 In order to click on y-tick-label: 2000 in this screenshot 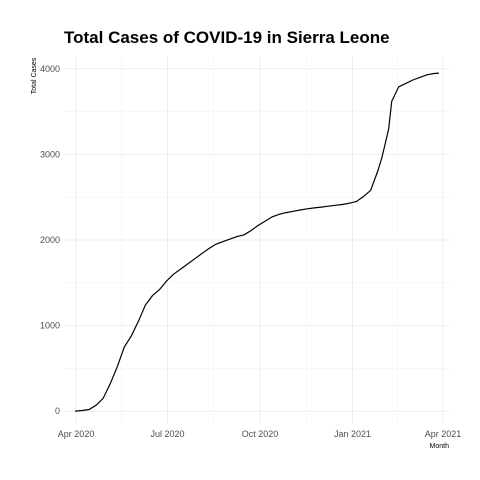, I will do `click(50, 240)`.